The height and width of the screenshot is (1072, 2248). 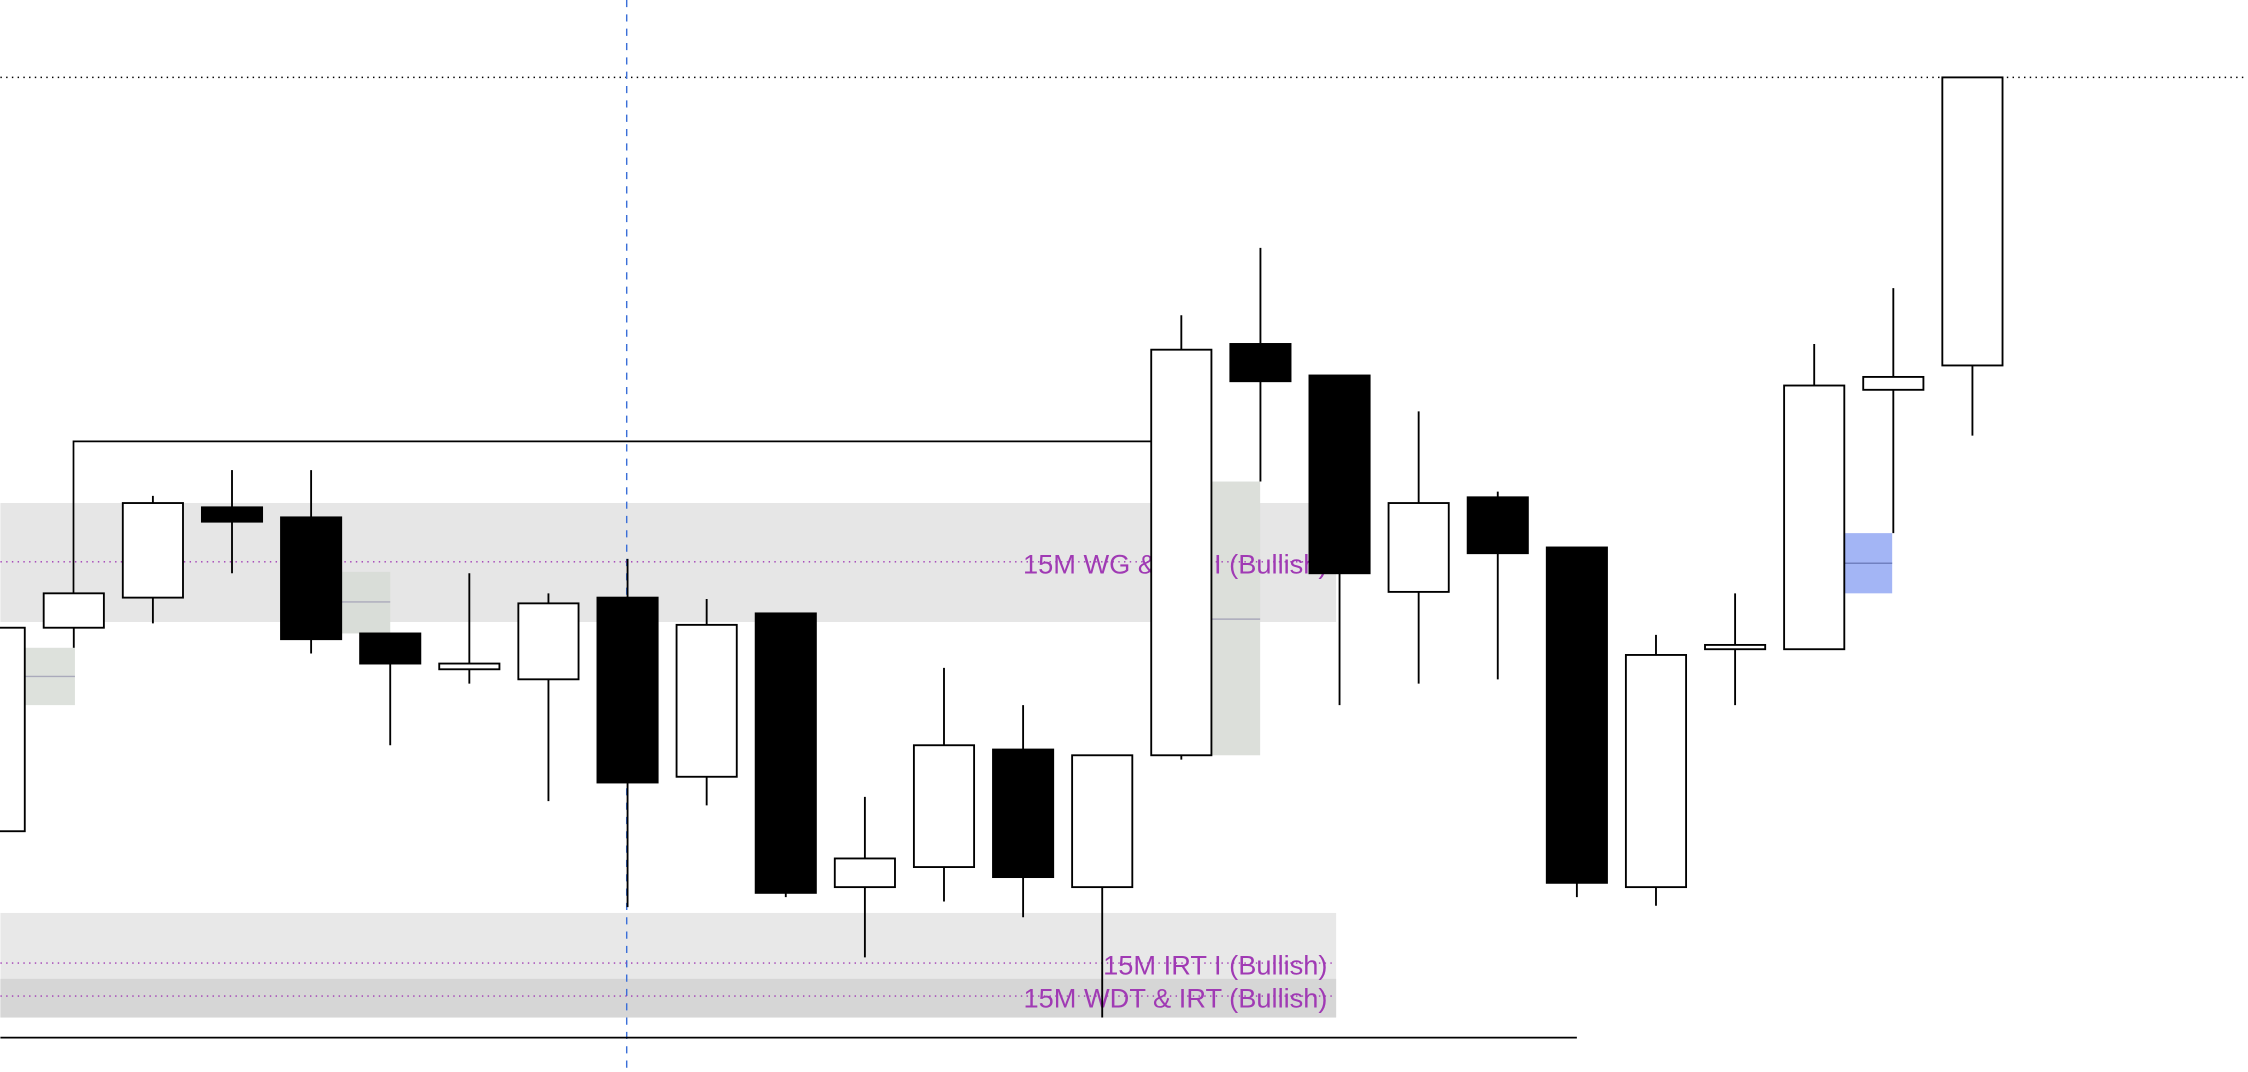 I want to click on box, so click(x=1236, y=618).